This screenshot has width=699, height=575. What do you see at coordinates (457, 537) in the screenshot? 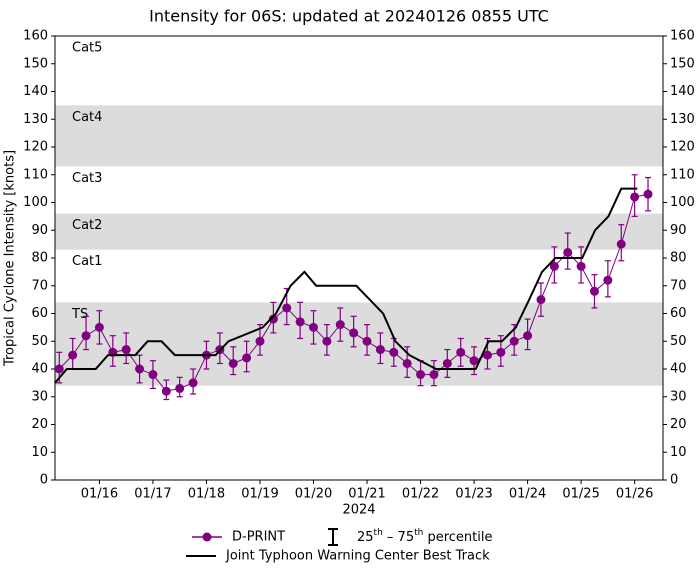
I see `legend-label-part: percentile` at bounding box center [457, 537].